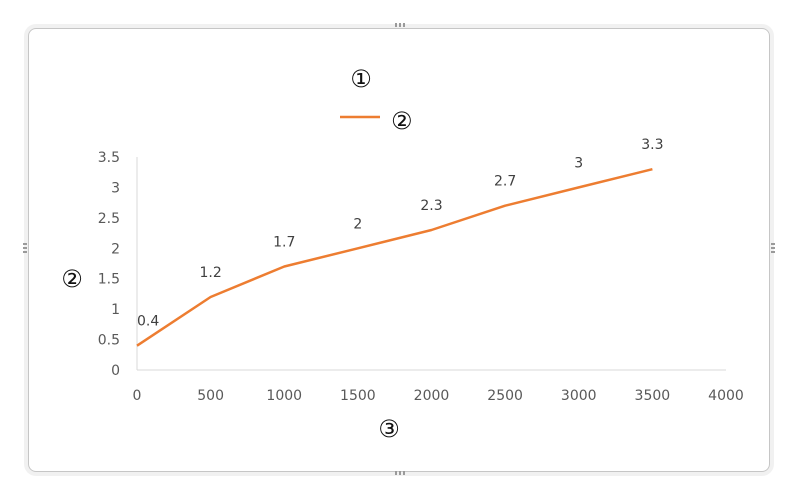 The width and height of the screenshot is (800, 500). What do you see at coordinates (389, 429) in the screenshot?
I see `x-axis-title: ③` at bounding box center [389, 429].